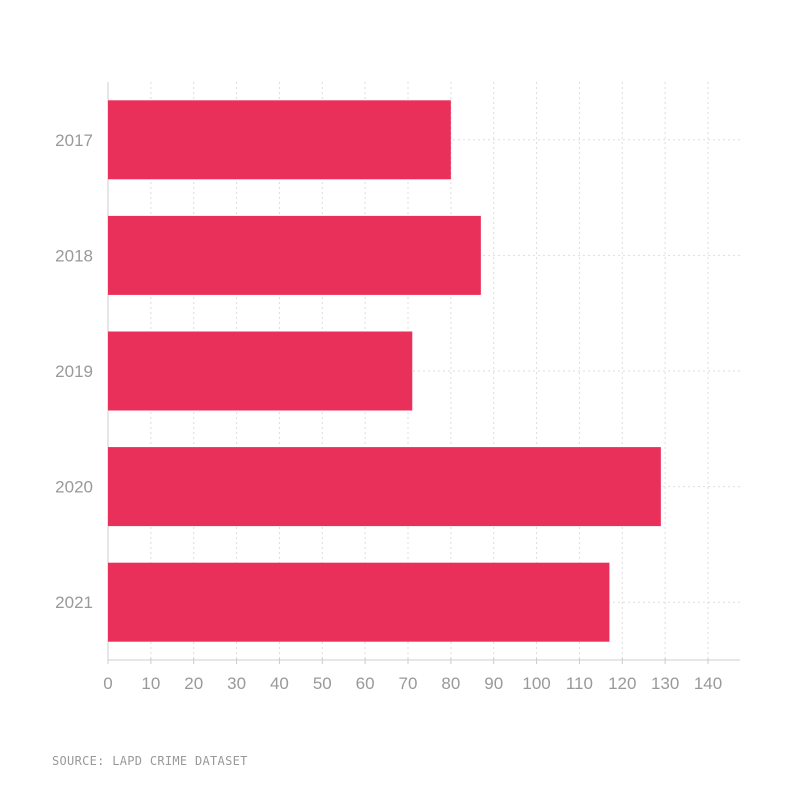 Image resolution: width=812 pixels, height=798 pixels. I want to click on bar-2021, so click(359, 602).